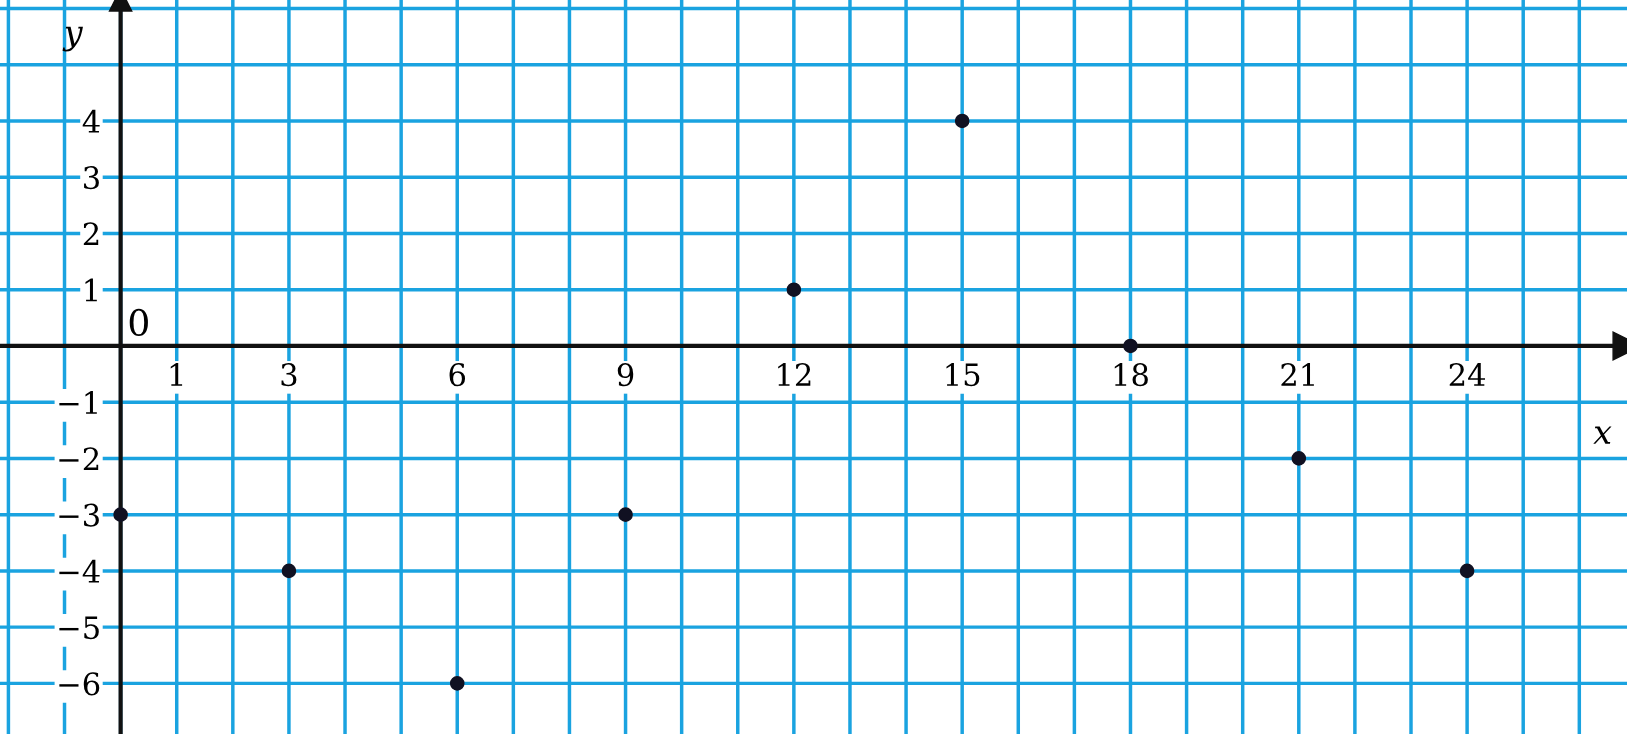  Describe the element at coordinates (79, 515) in the screenshot. I see `y-tick-label: −3` at that location.